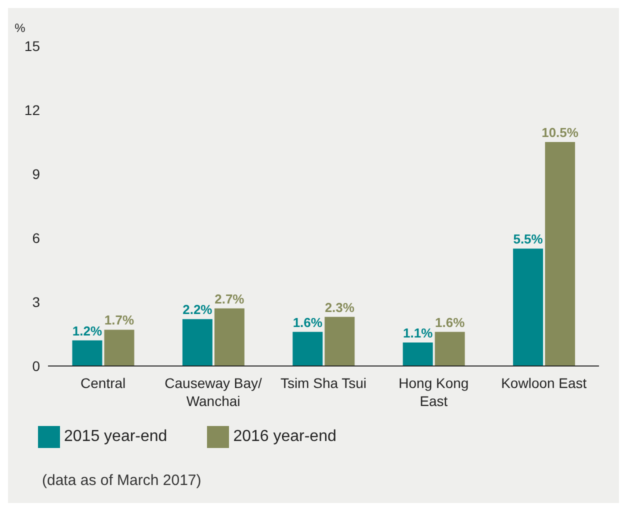  Describe the element at coordinates (560, 132) in the screenshot. I see `data-label: 10.5%` at that location.